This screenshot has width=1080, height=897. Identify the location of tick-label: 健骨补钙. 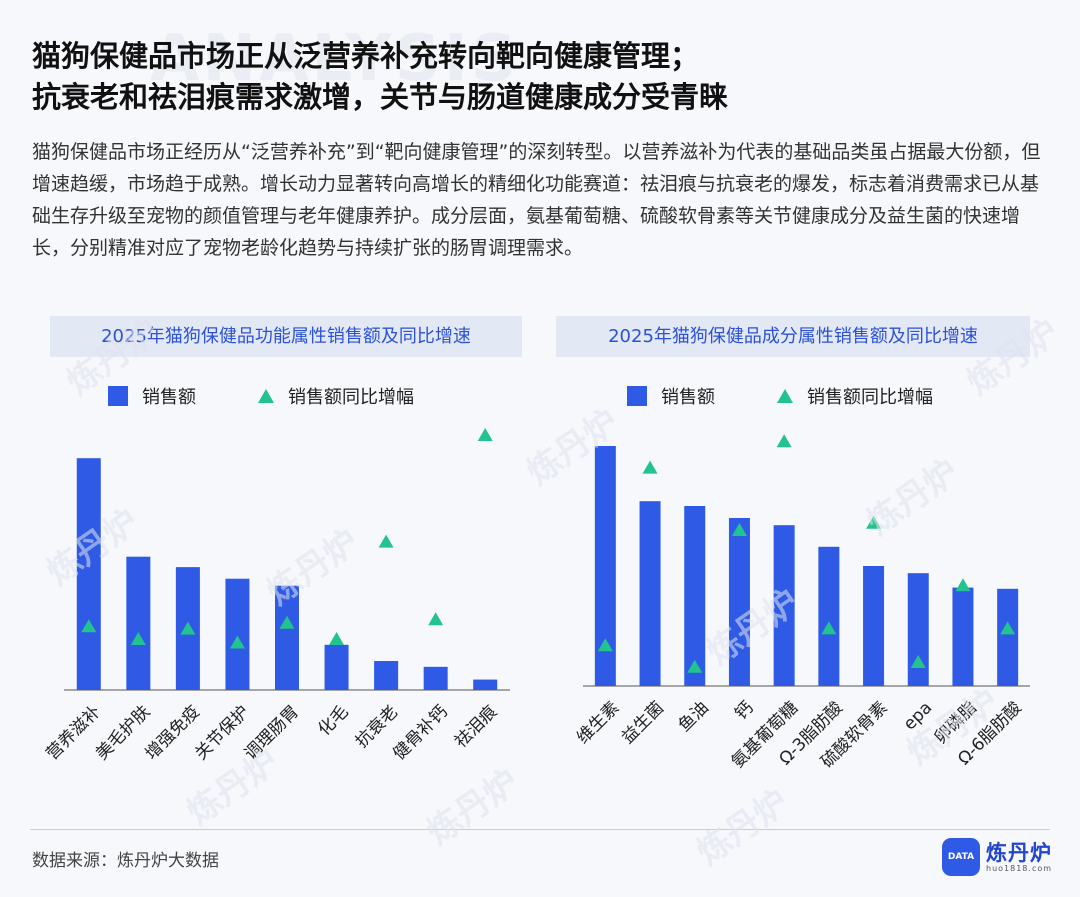
(420, 733).